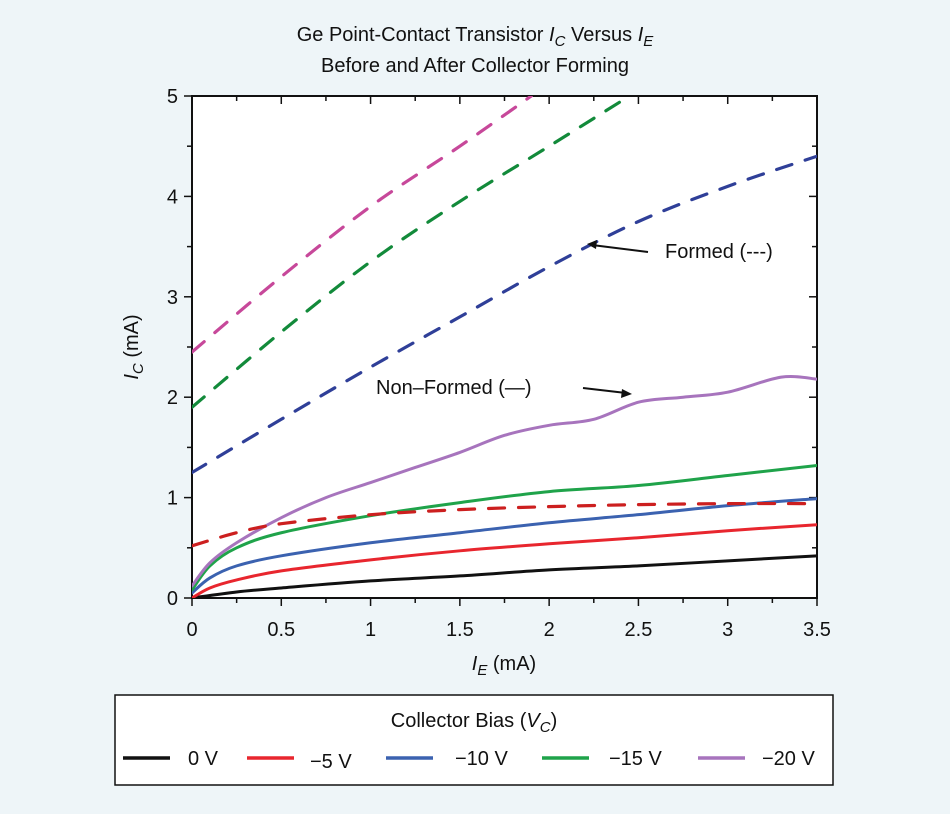 The image size is (950, 814). I want to click on x-tick-label: 1, so click(370, 630).